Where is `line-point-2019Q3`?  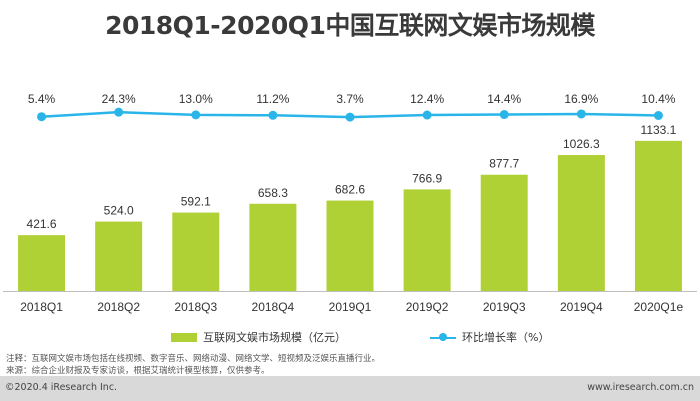 line-point-2019Q3 is located at coordinates (504, 115).